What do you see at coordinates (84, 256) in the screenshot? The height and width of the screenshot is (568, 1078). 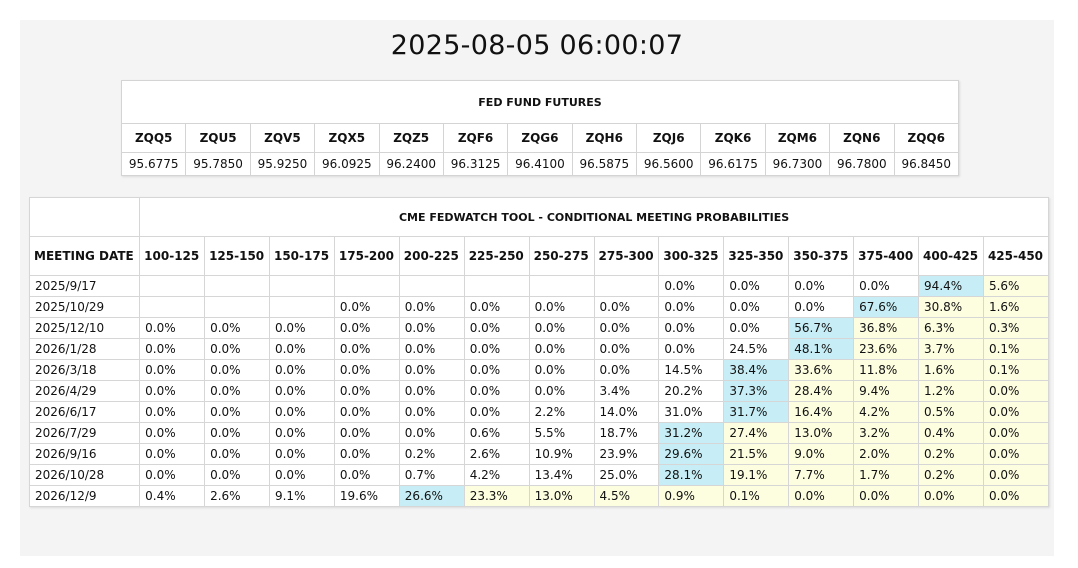 I see `meeting-date-header: MEETING DATE` at bounding box center [84, 256].